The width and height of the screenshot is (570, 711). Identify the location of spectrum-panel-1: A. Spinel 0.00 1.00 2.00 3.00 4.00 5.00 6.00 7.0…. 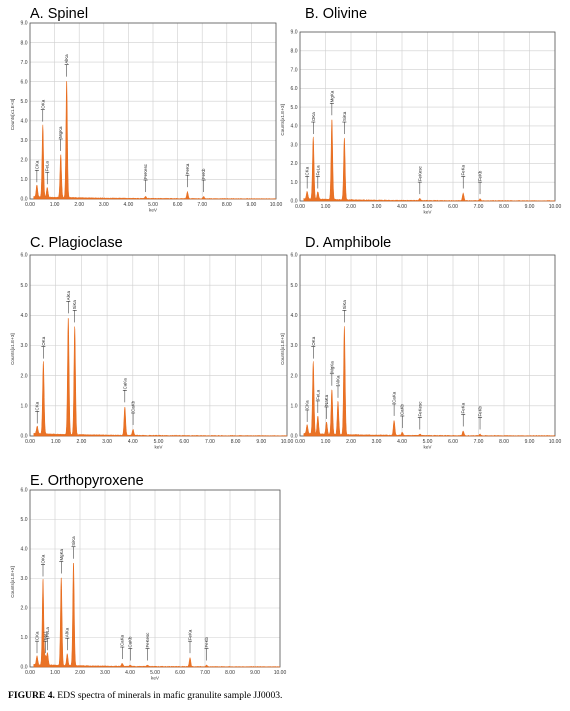
(146, 109).